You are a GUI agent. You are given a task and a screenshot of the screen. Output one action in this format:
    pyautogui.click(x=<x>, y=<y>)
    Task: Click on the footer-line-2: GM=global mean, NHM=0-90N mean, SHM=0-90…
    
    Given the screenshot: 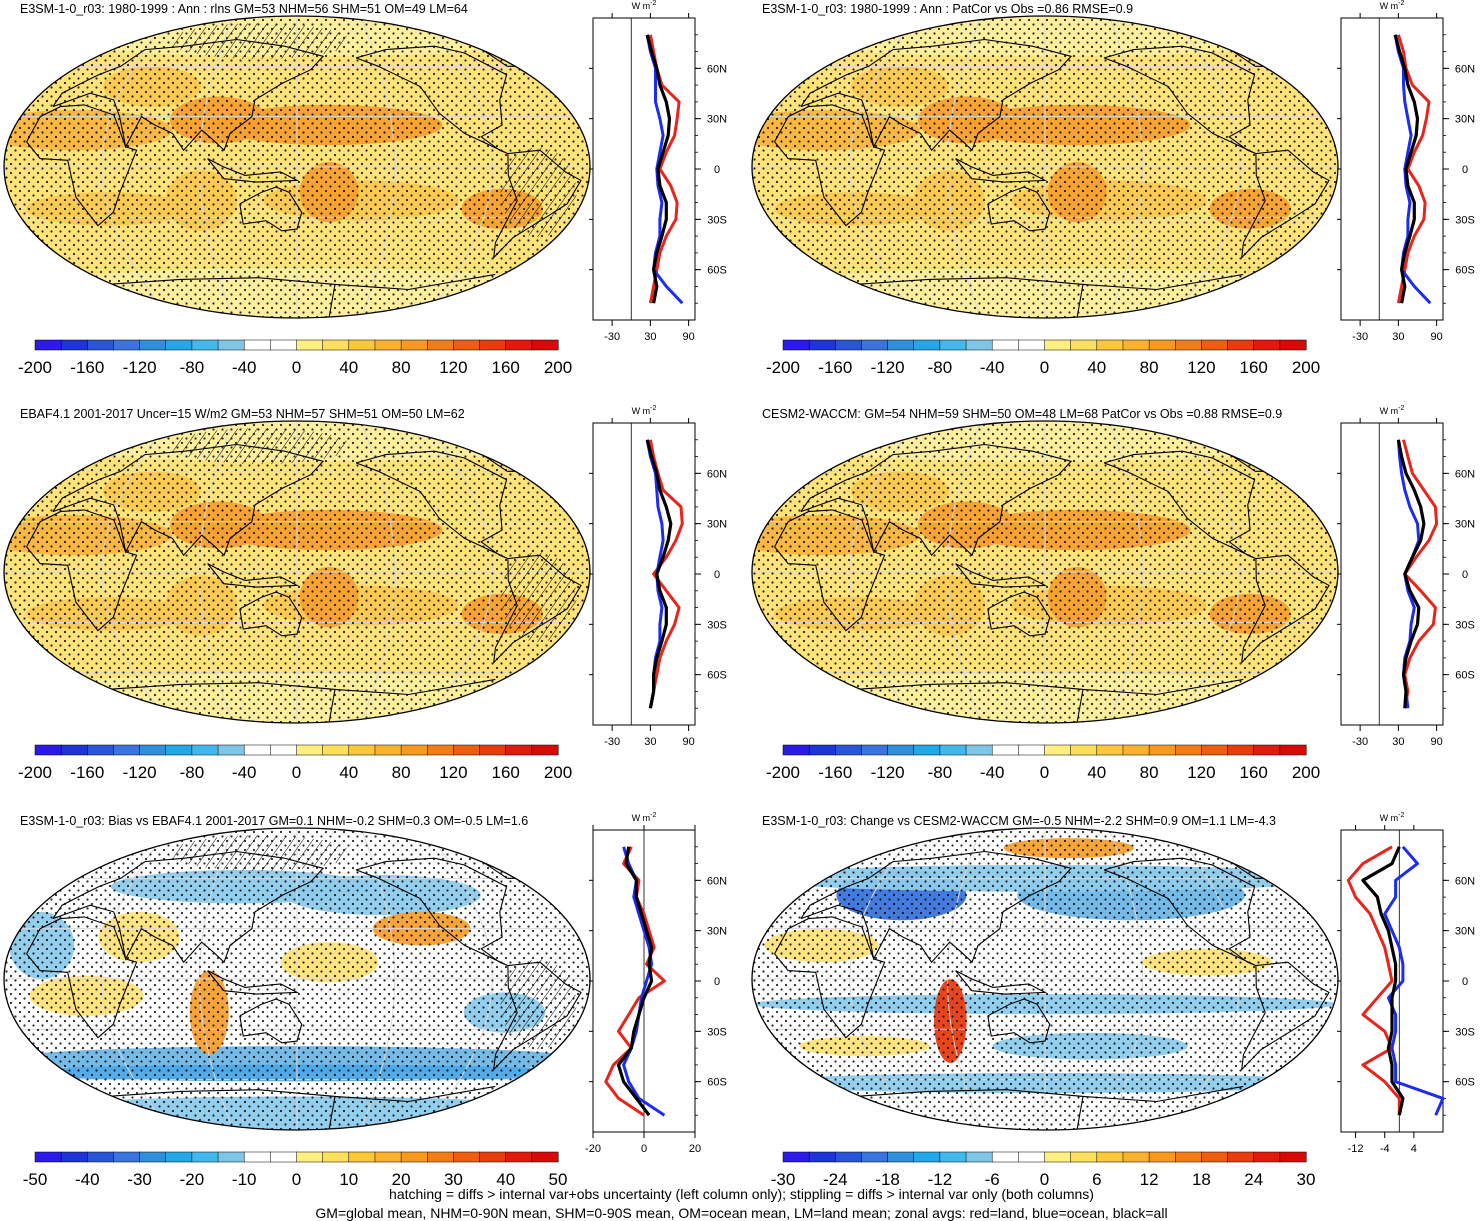 What is the action you would take?
    pyautogui.click(x=741, y=1213)
    